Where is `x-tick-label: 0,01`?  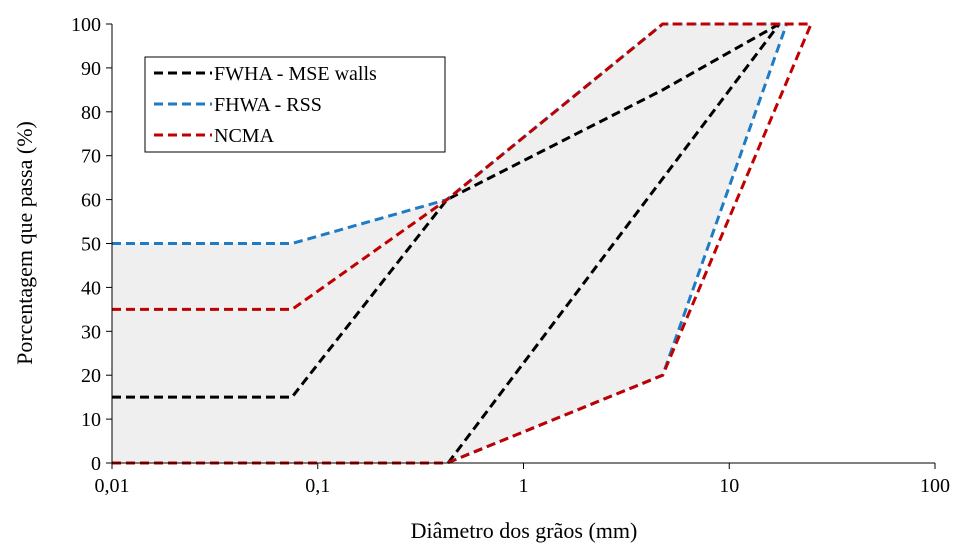 x-tick-label: 0,01 is located at coordinates (112, 486).